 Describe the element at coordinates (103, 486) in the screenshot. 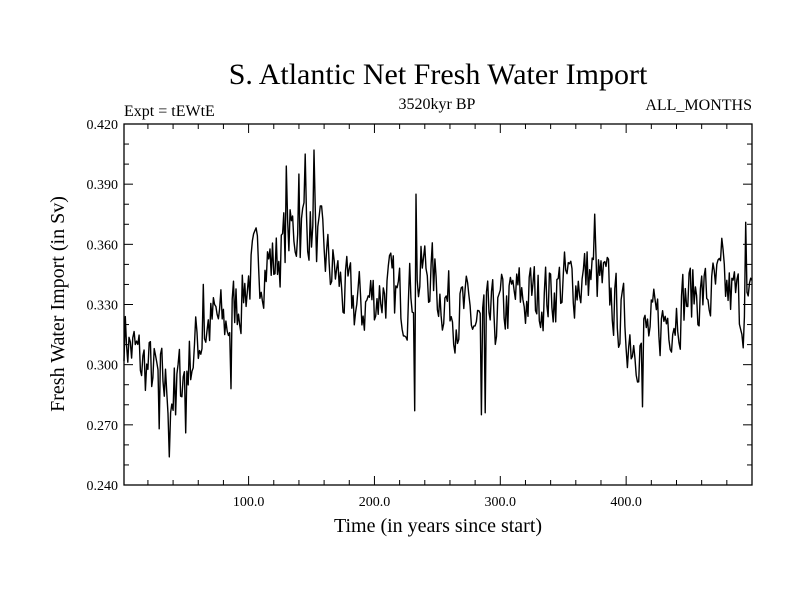

I see `y-tick-label: 0.240` at that location.